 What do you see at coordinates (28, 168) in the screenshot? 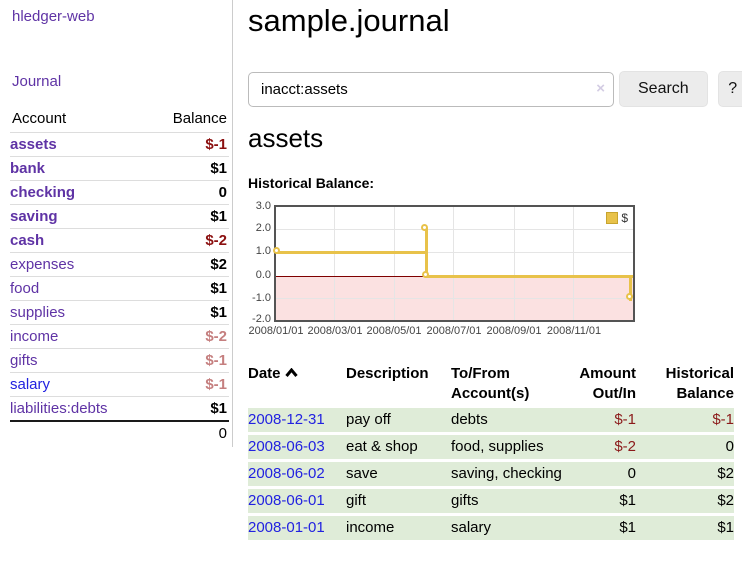
I see `account-link-bank: bank` at bounding box center [28, 168].